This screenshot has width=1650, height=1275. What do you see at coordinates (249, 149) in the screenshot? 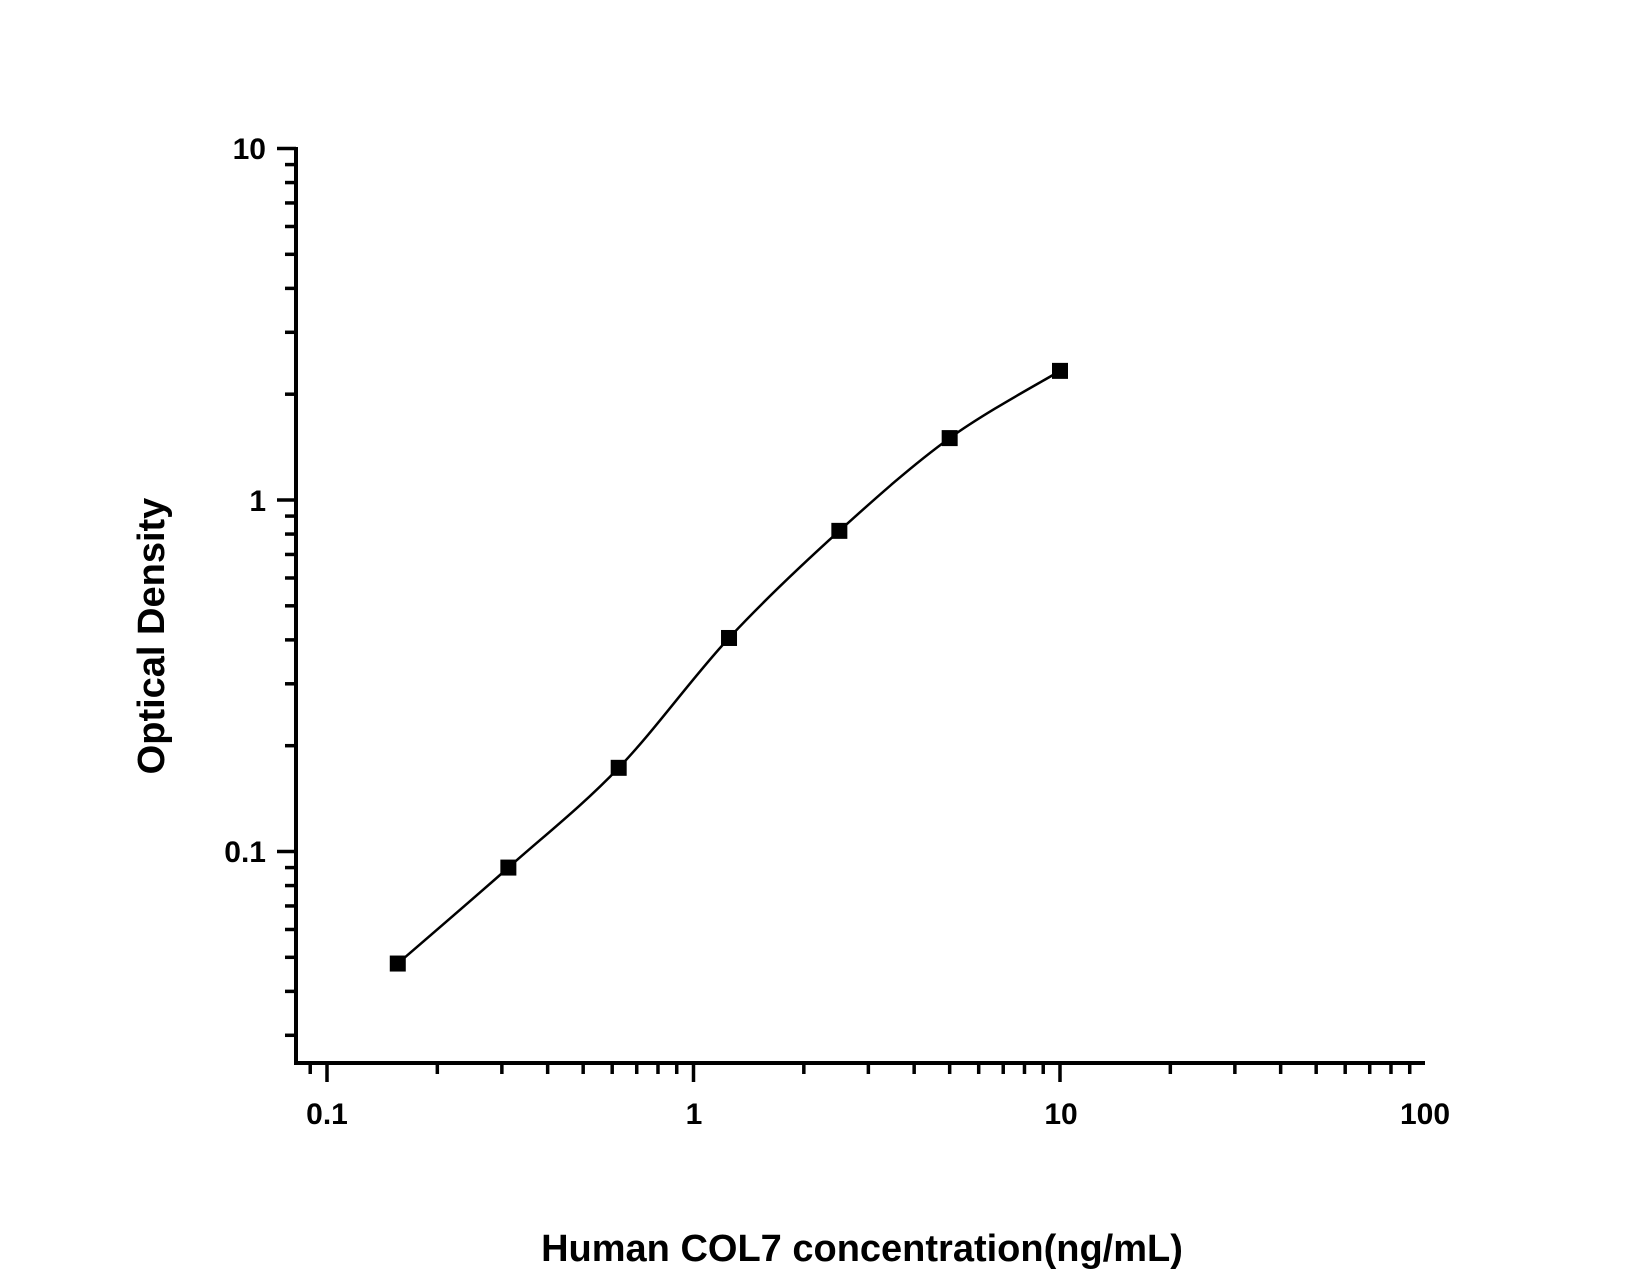
I see `y-tick-label: 10` at bounding box center [249, 149].